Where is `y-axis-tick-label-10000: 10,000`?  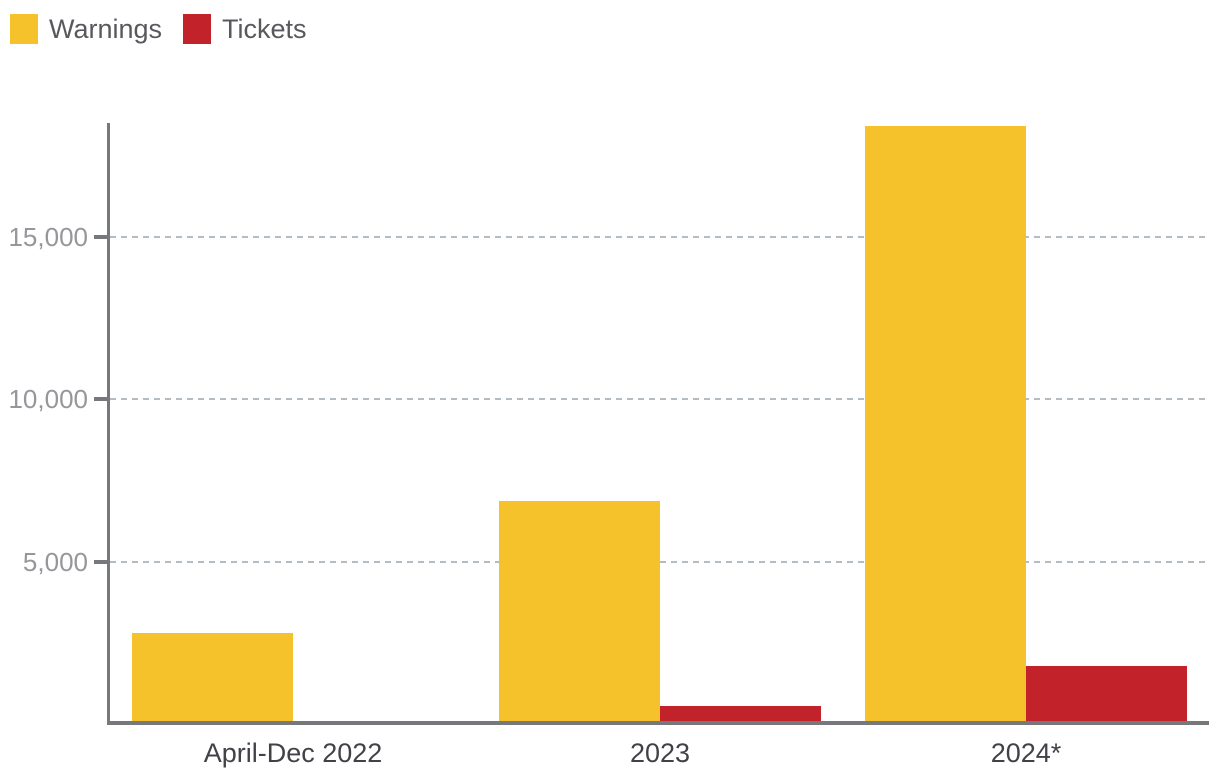
y-axis-tick-label-10000: 10,000 is located at coordinates (48, 399).